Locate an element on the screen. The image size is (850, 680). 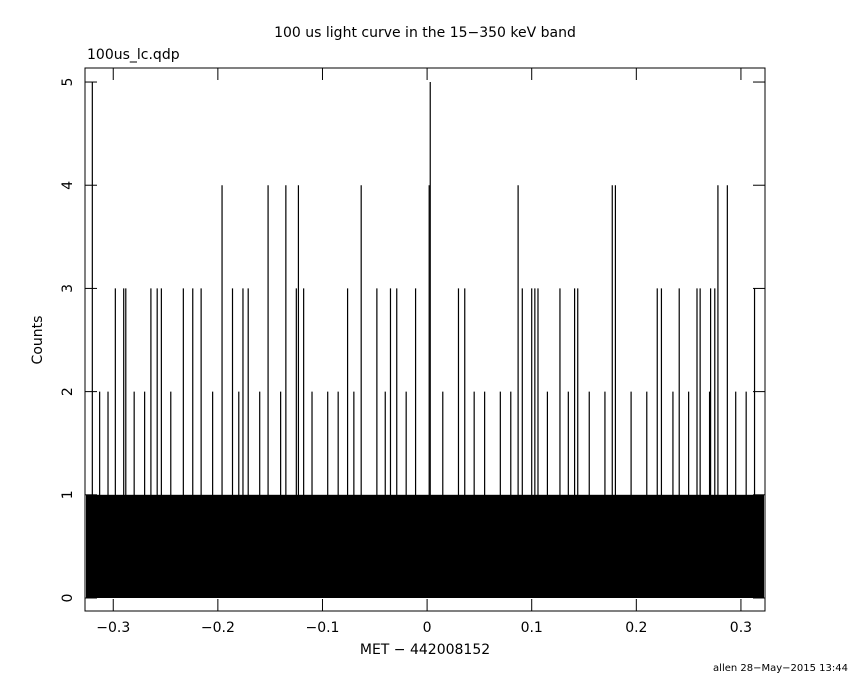
y-tick-label: 1 is located at coordinates (68, 494).